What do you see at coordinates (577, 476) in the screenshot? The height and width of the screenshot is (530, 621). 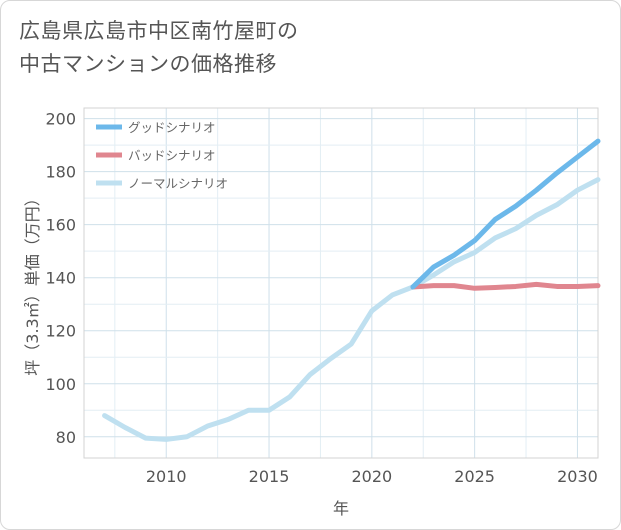 I see `x-tick-label: 2030` at bounding box center [577, 476].